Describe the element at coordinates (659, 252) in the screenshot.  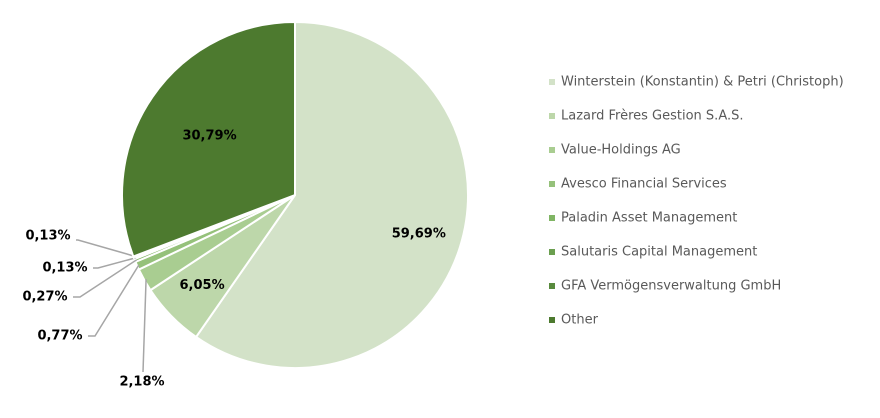
I see `legend-label: Salutaris Capital Management` at that location.